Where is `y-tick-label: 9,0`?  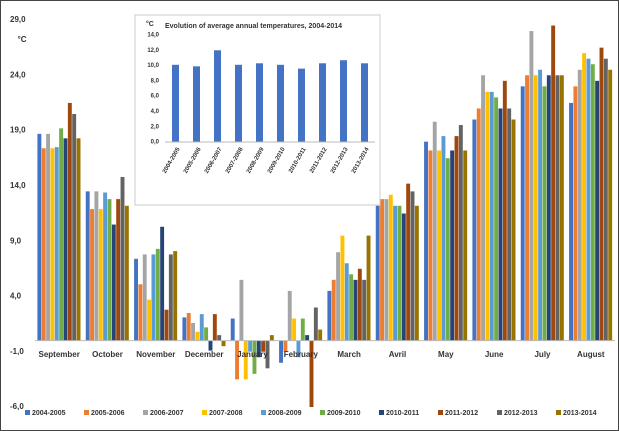 y-tick-label: 9,0 is located at coordinates (16, 240).